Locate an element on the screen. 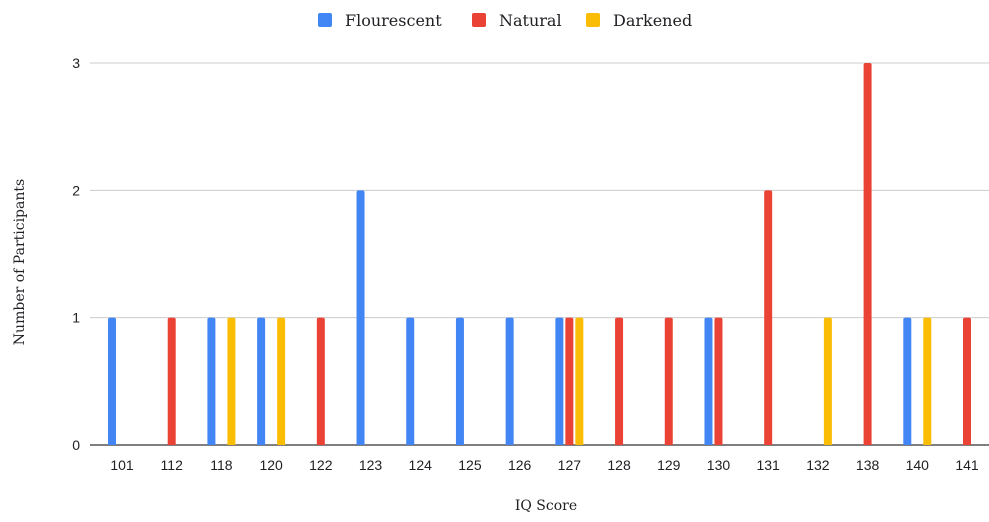  legend-swatch-darkened is located at coordinates (593, 20).